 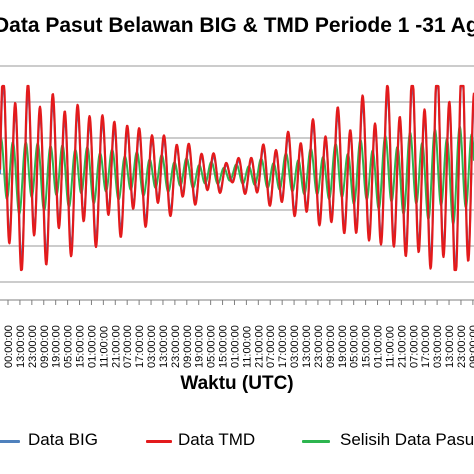 I want to click on x-axis-label: Waktu (UTC), so click(x=237, y=383).